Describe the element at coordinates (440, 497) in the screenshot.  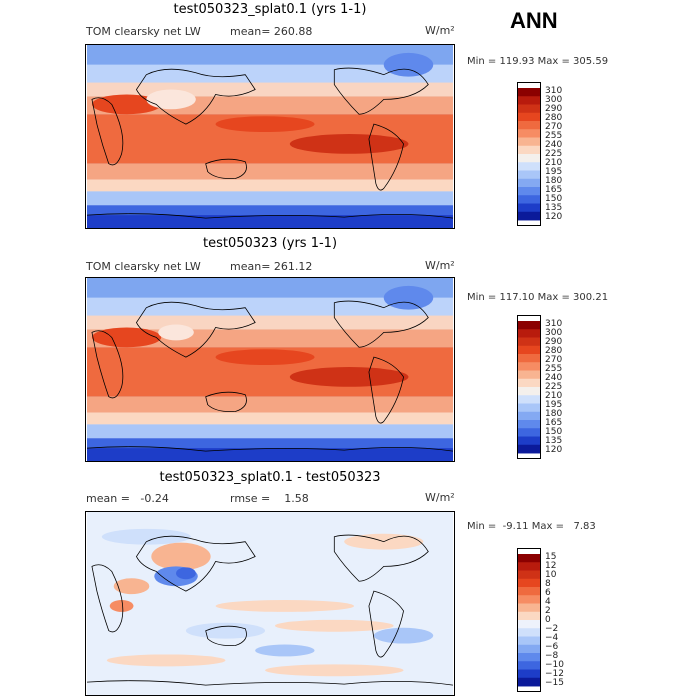
I see `panel-3-units: W/m²` at that location.